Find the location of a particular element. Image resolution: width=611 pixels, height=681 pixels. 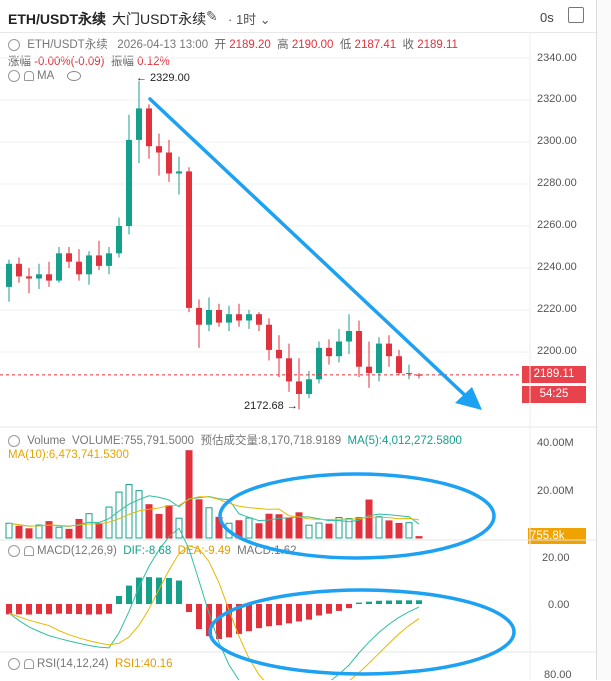

macd-axis-tick: 20.00 is located at coordinates (556, 558).